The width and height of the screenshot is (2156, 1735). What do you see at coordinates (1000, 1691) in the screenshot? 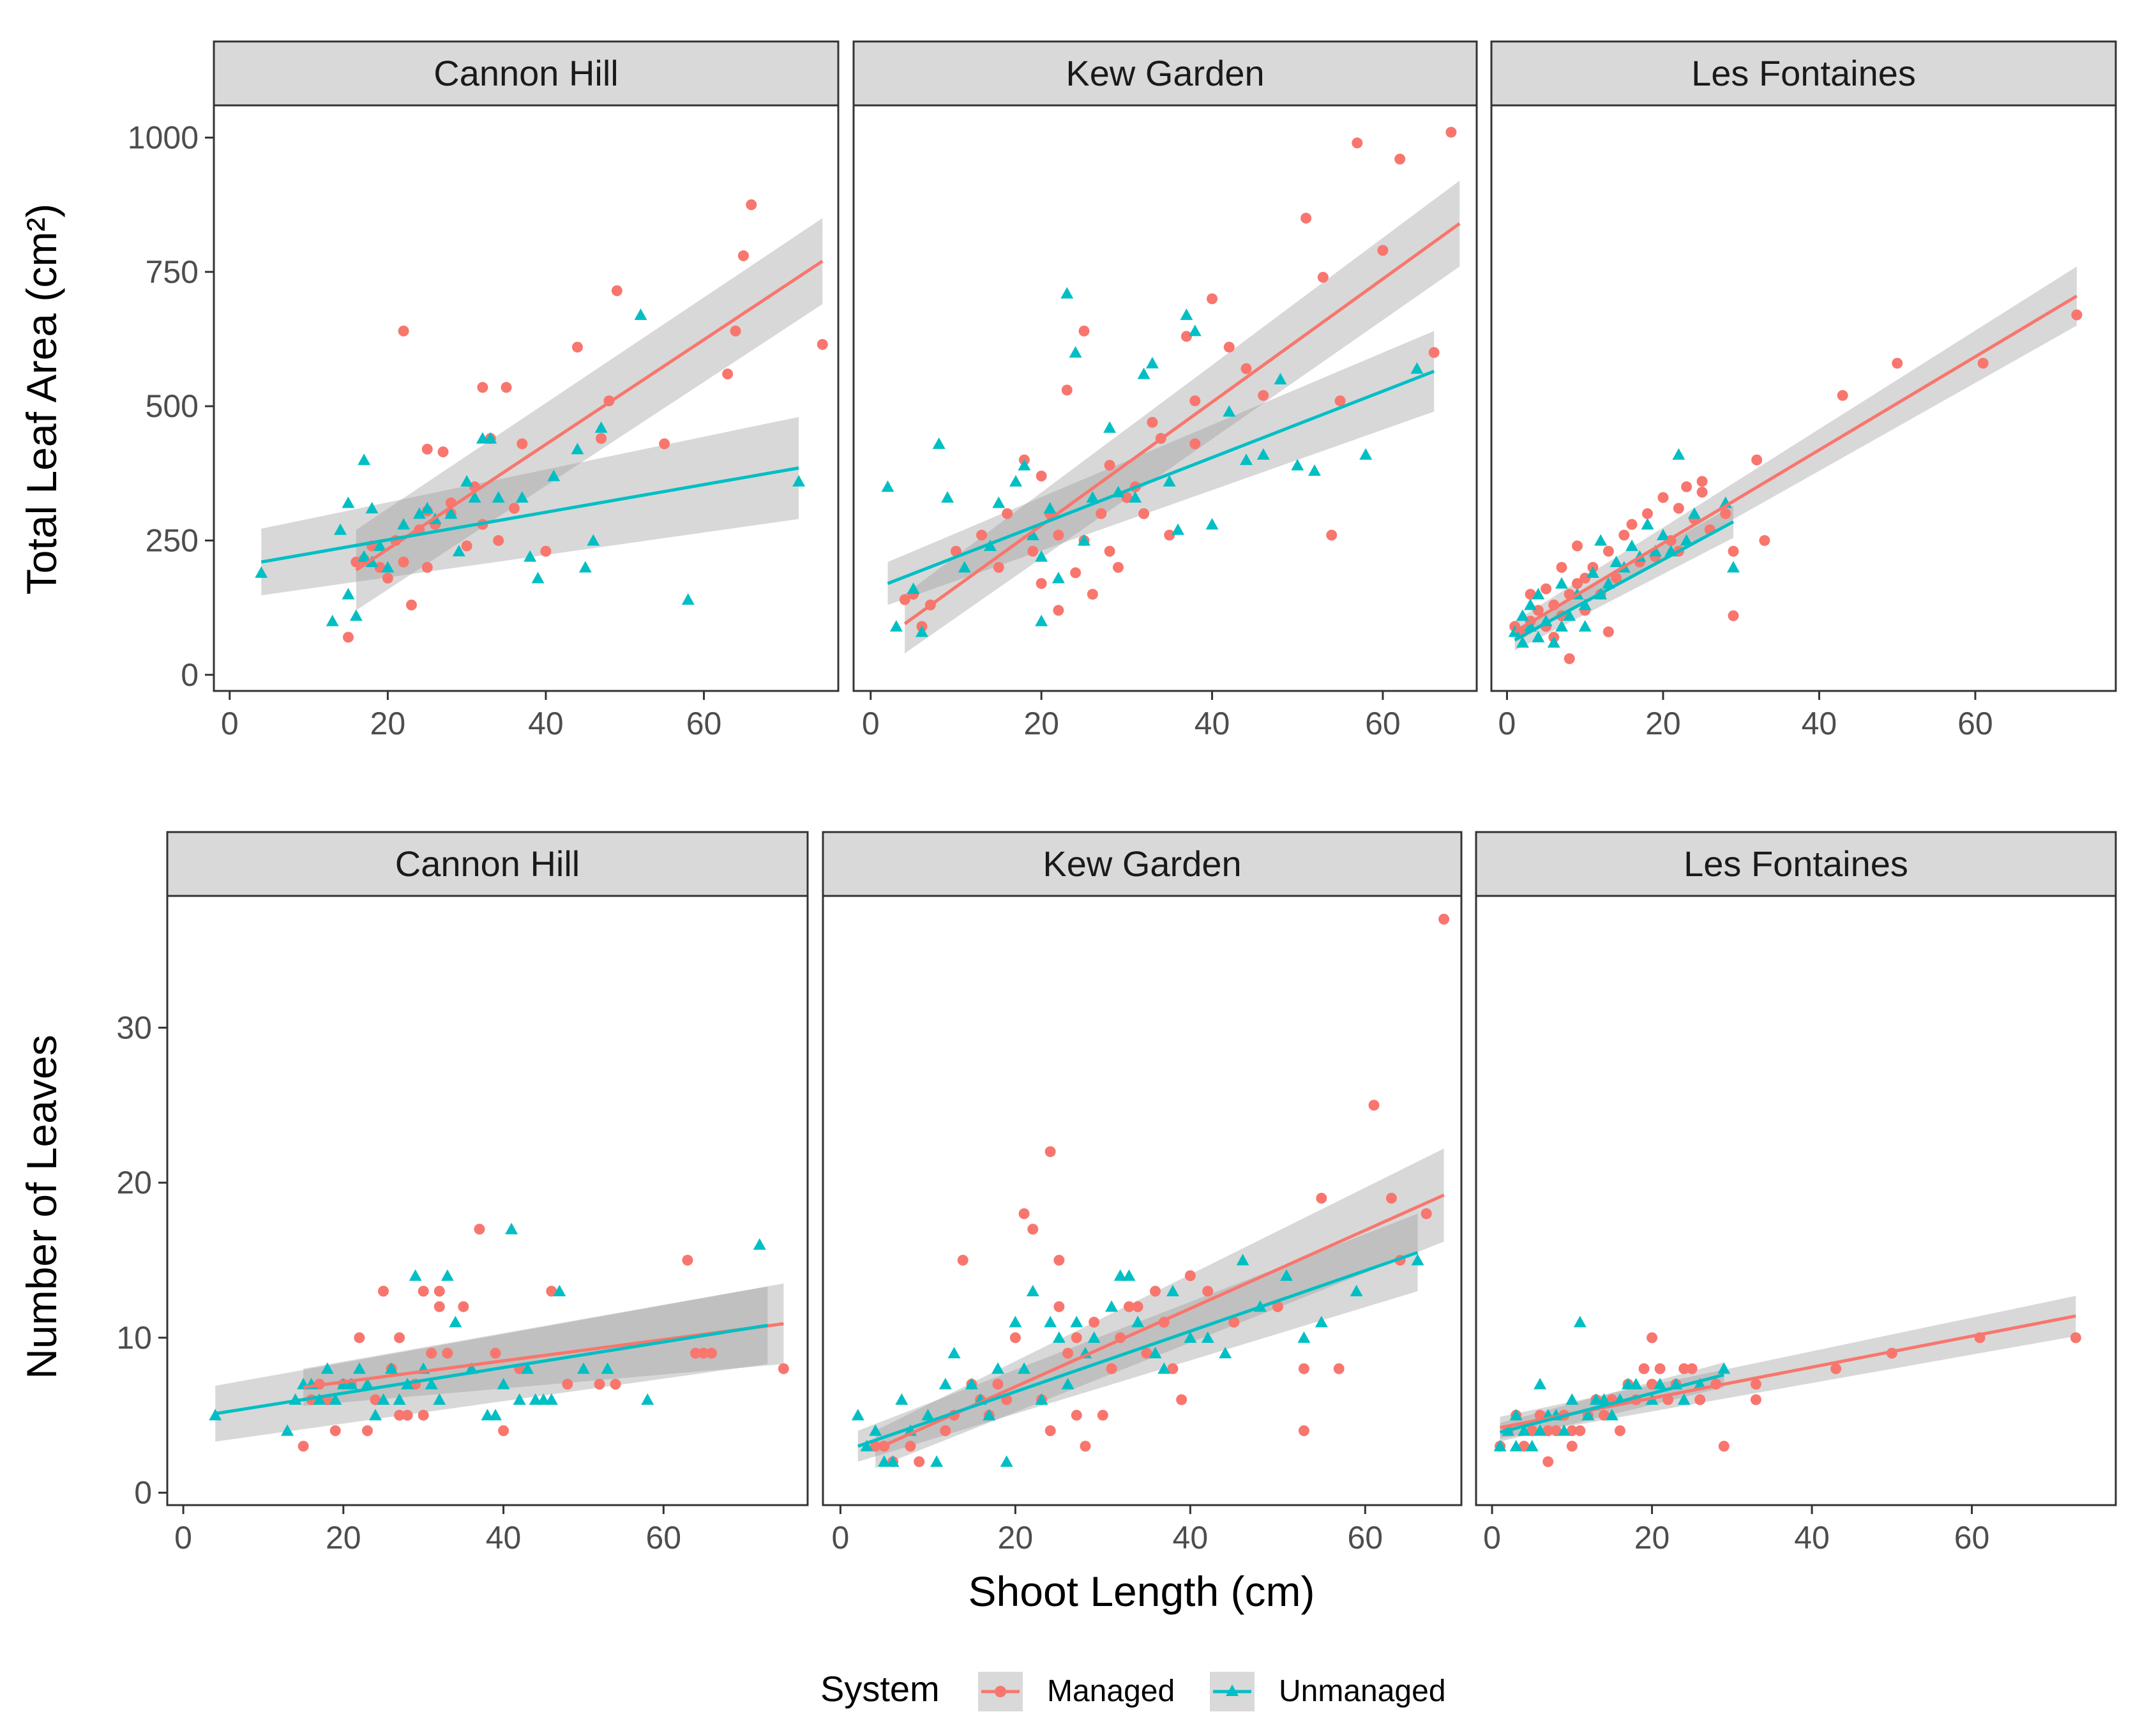
I see `legend-key-circle` at bounding box center [1000, 1691].